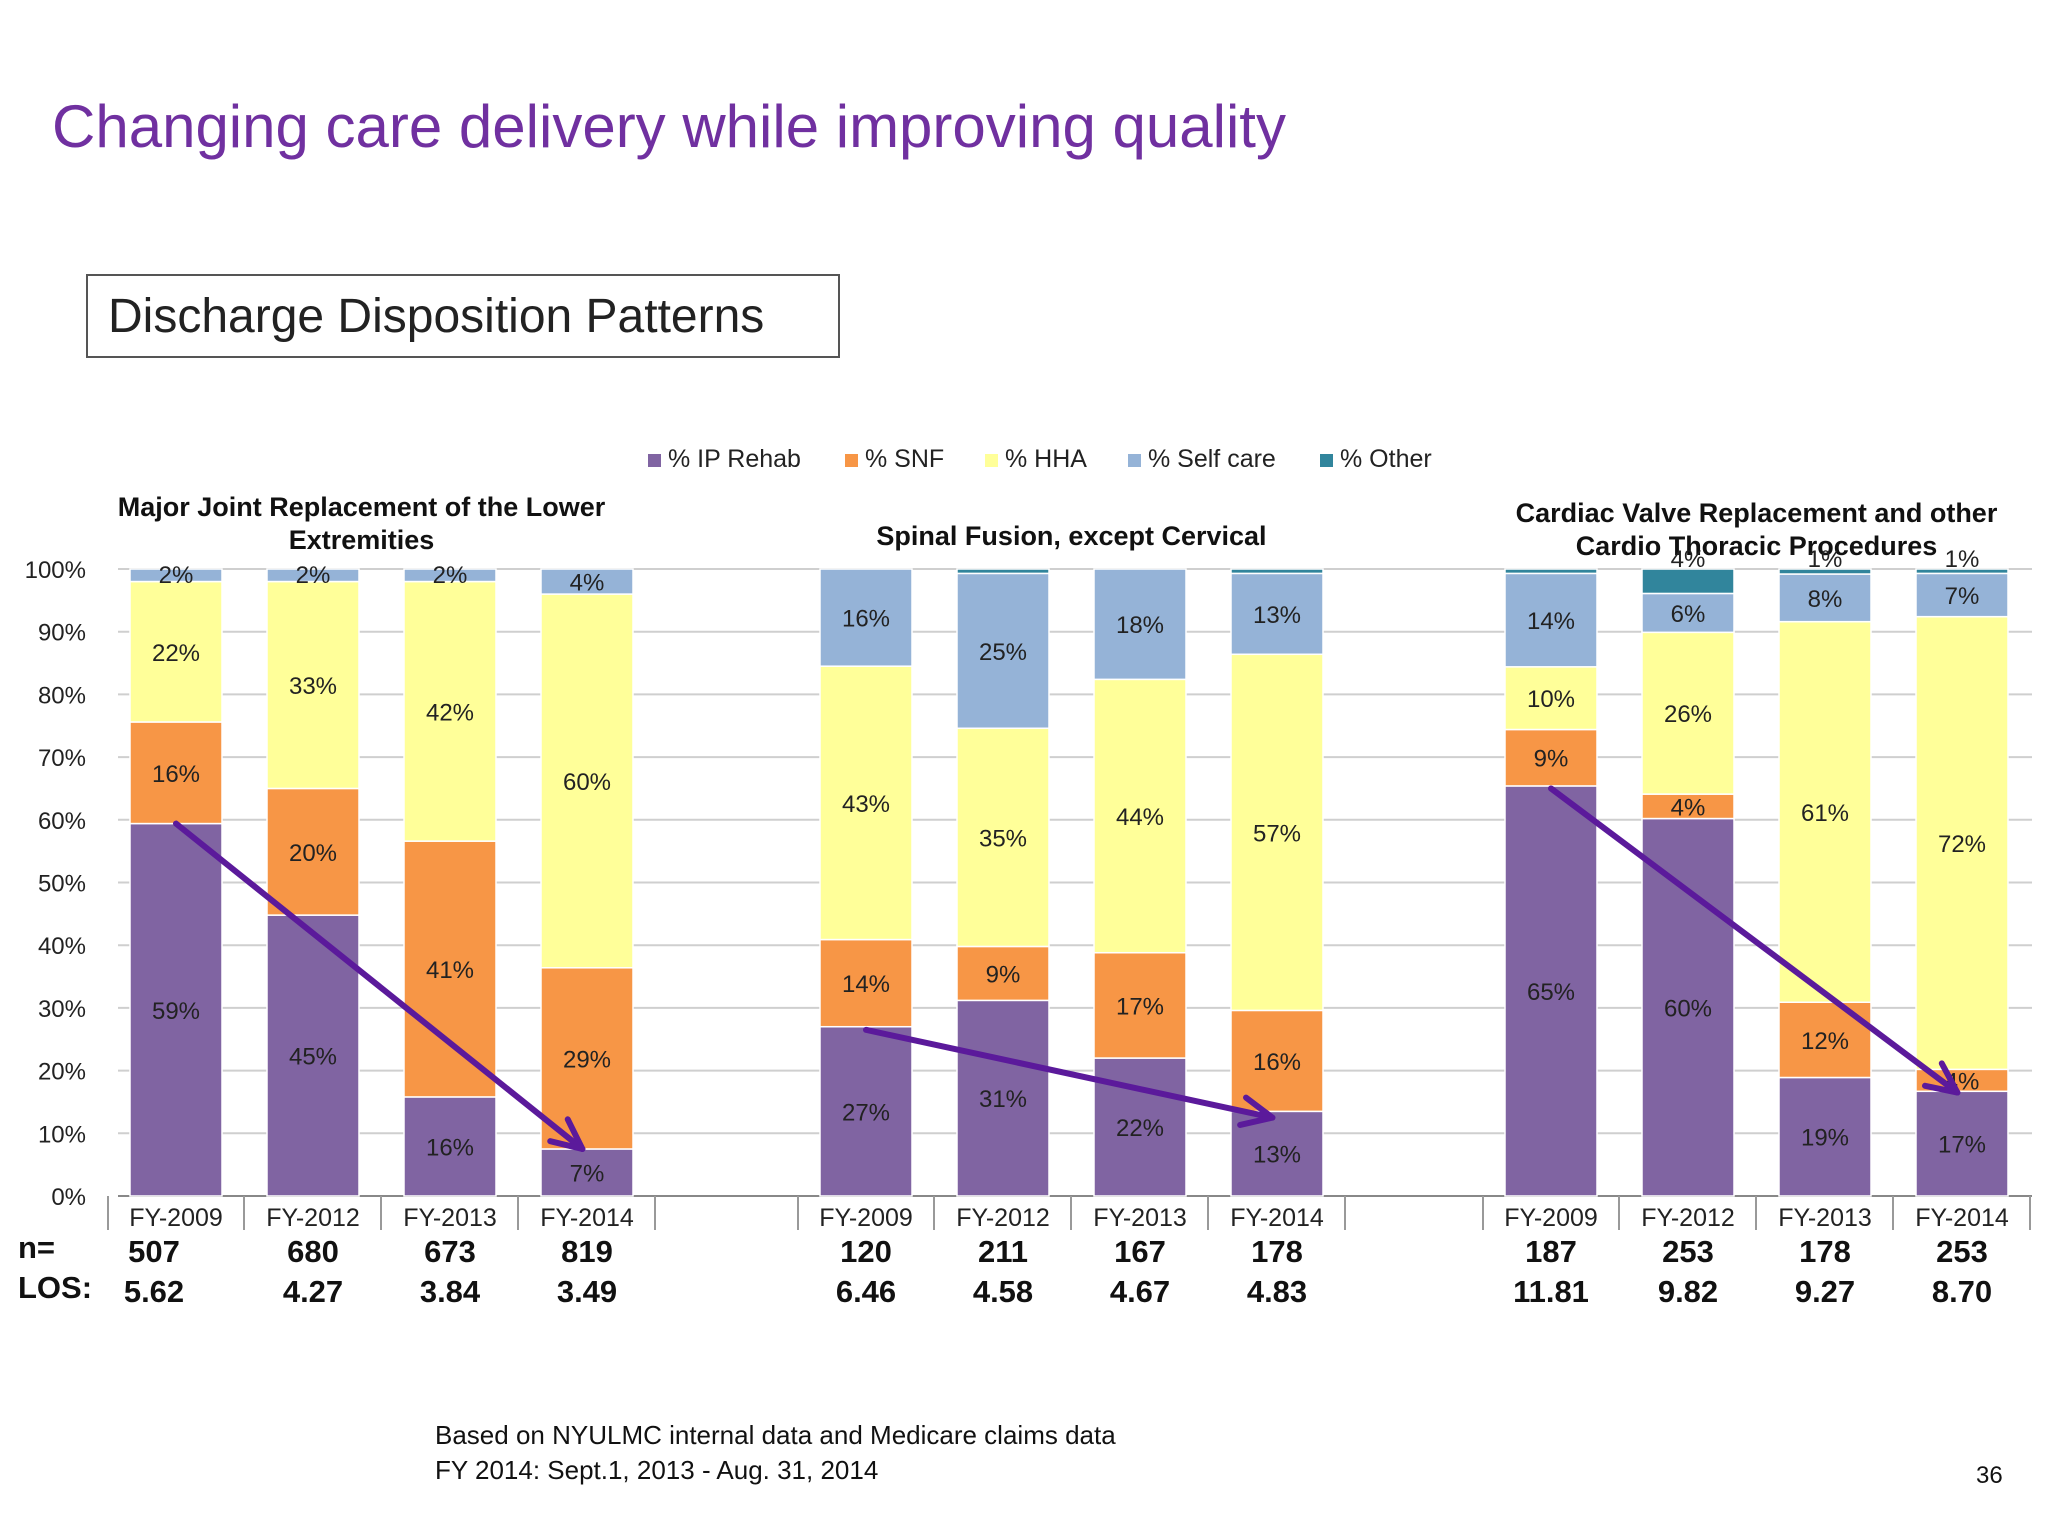  I want to click on data-label: 33%, so click(313, 686).